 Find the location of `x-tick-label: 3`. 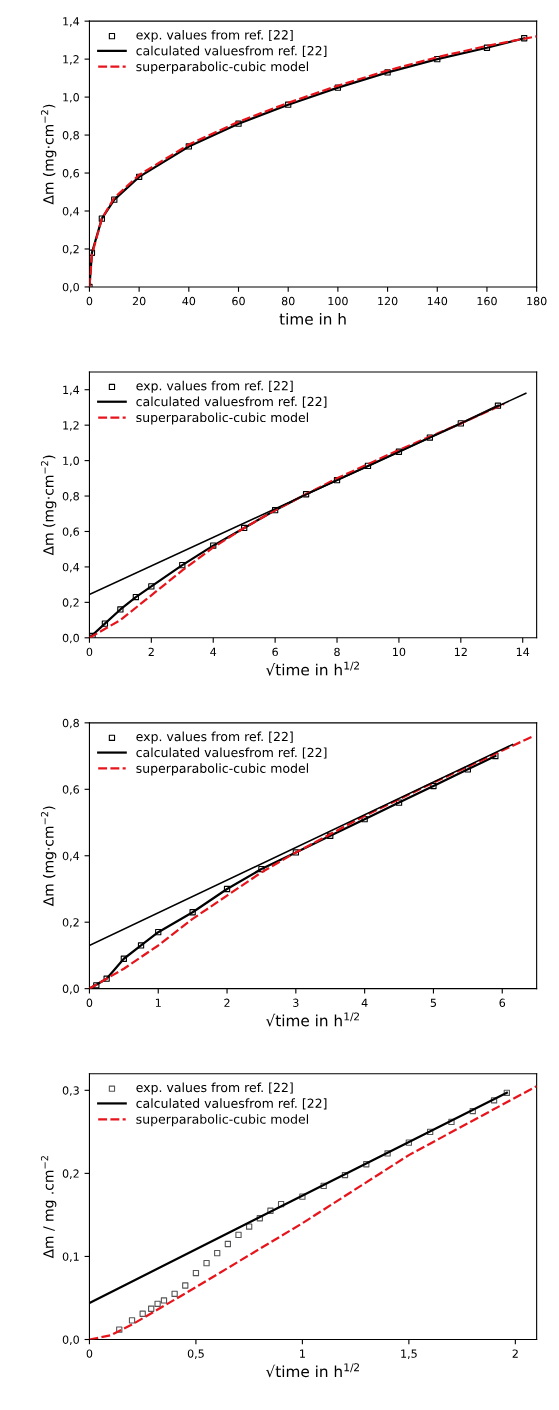

x-tick-label: 3 is located at coordinates (296, 1002).